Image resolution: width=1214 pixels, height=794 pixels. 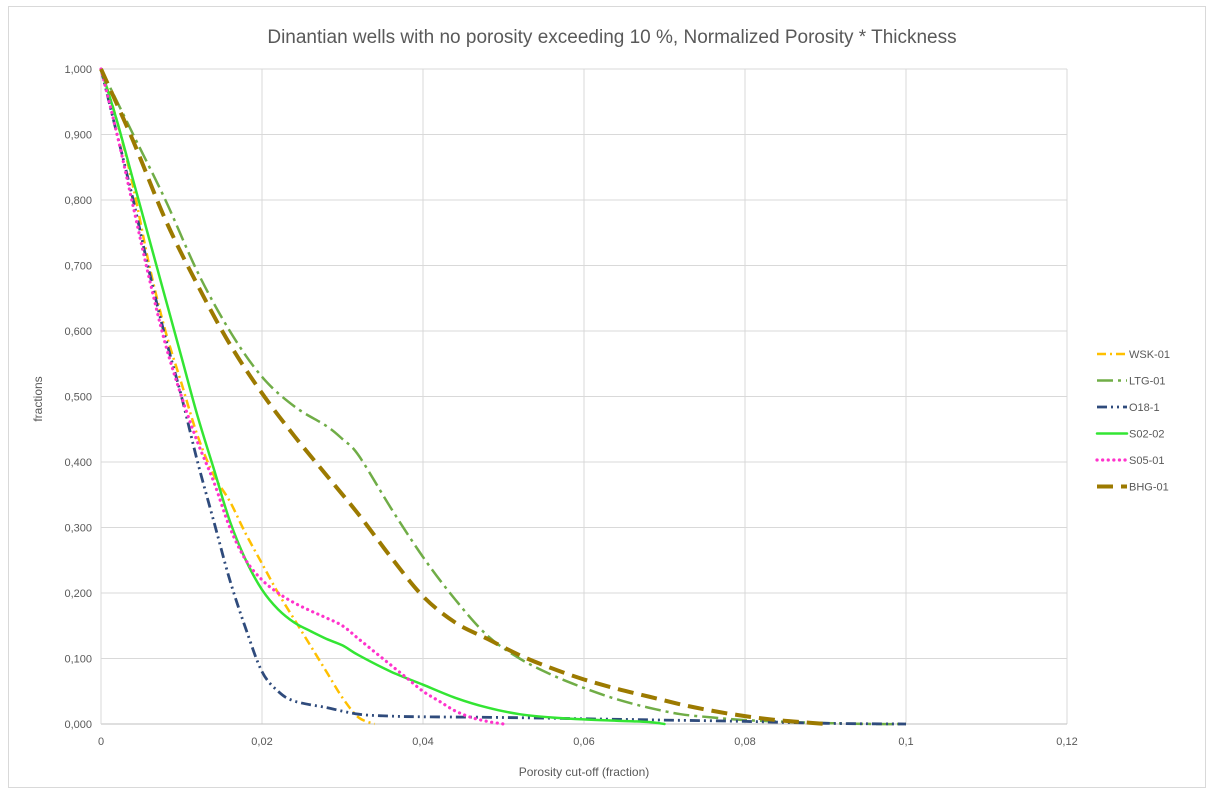 What do you see at coordinates (78, 201) in the screenshot?
I see `y-tick-label: 0,800` at bounding box center [78, 201].